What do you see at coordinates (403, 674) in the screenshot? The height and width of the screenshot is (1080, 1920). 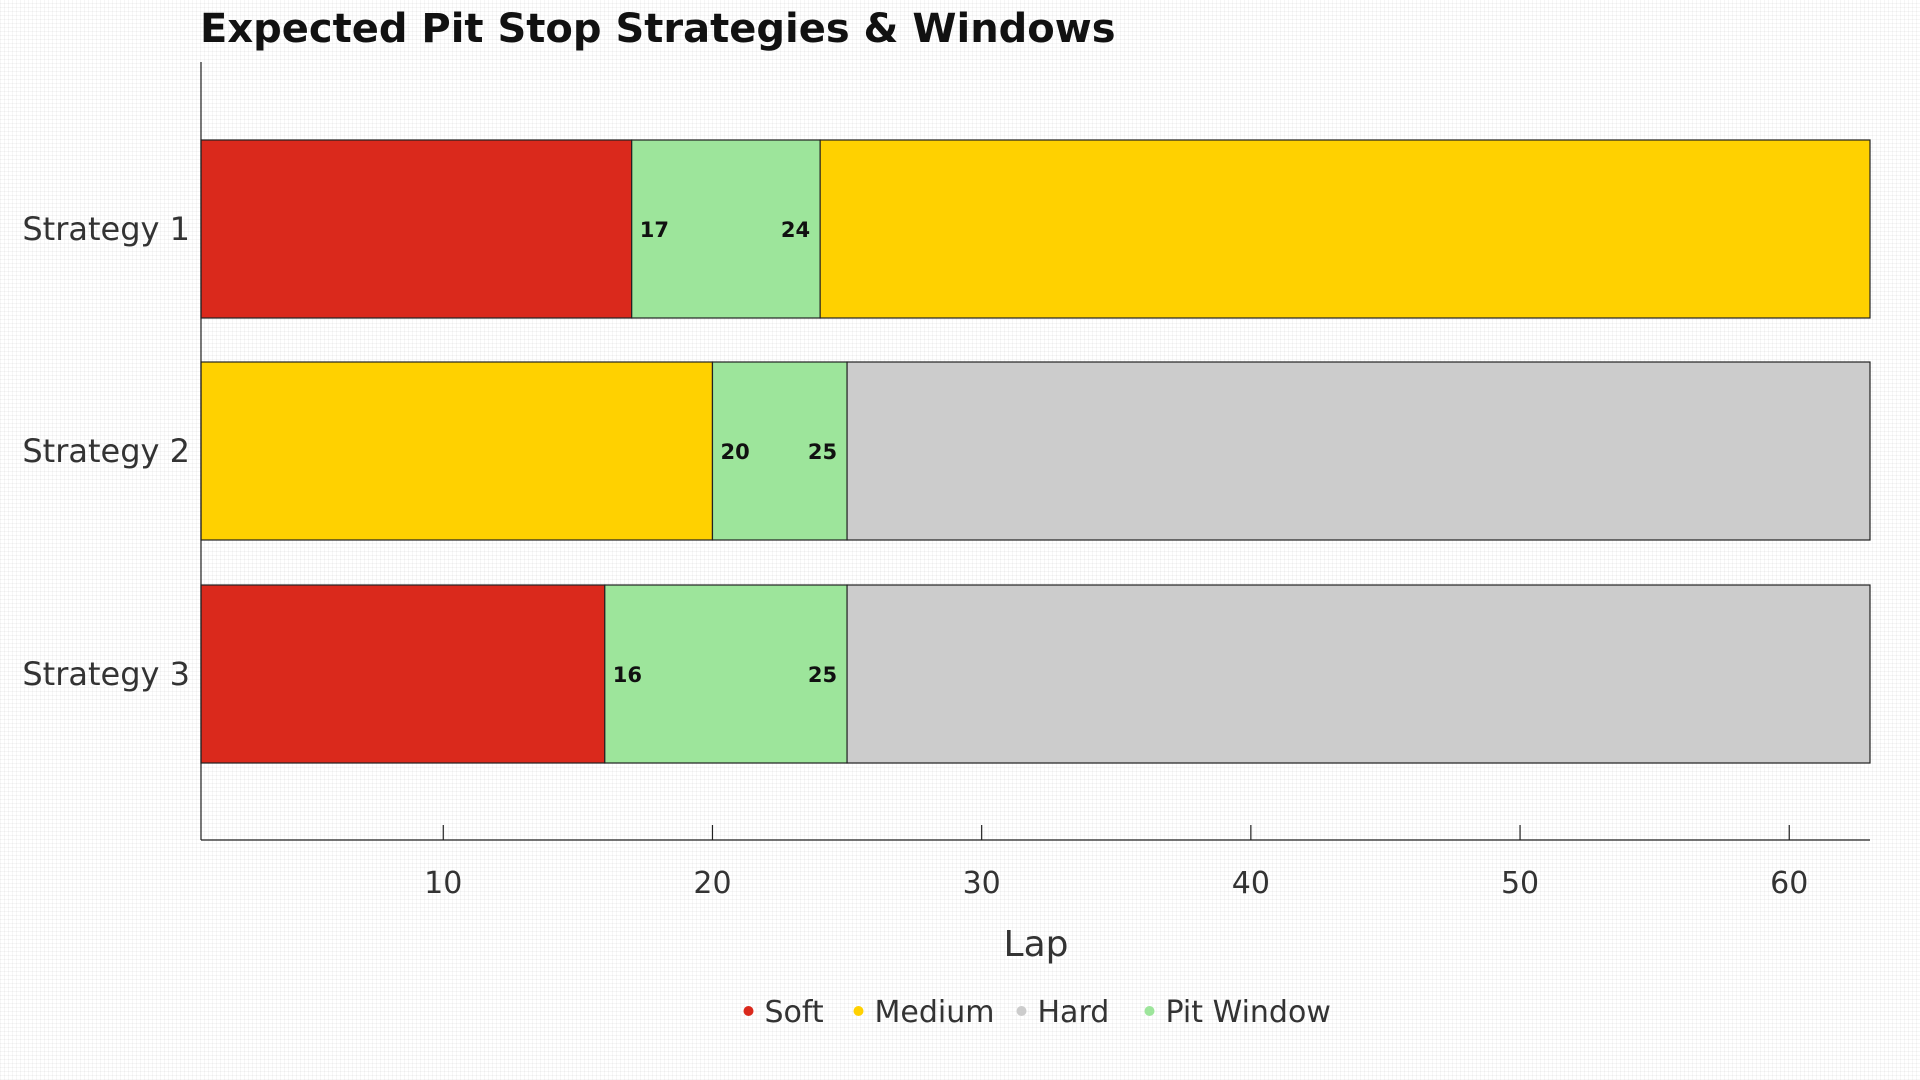 I see `strategy-3-soft-segment` at bounding box center [403, 674].